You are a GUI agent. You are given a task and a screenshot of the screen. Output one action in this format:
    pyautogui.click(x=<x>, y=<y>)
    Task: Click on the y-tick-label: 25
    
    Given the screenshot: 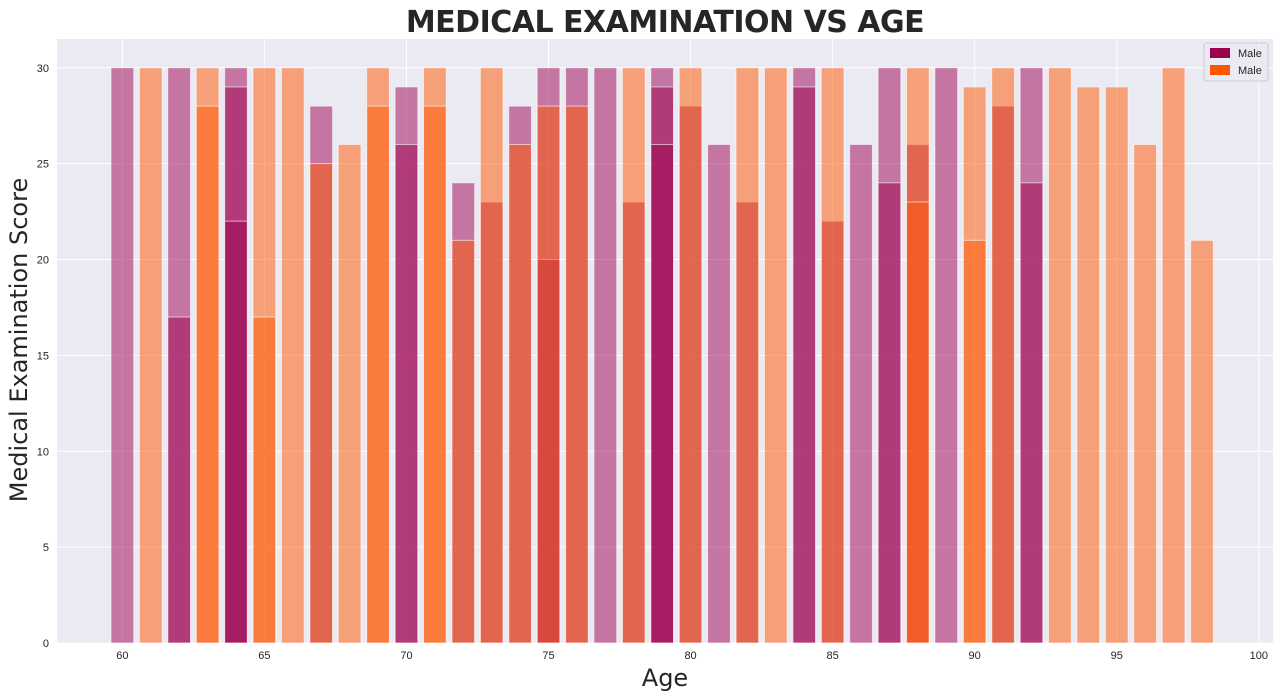 What is the action you would take?
    pyautogui.click(x=43, y=165)
    